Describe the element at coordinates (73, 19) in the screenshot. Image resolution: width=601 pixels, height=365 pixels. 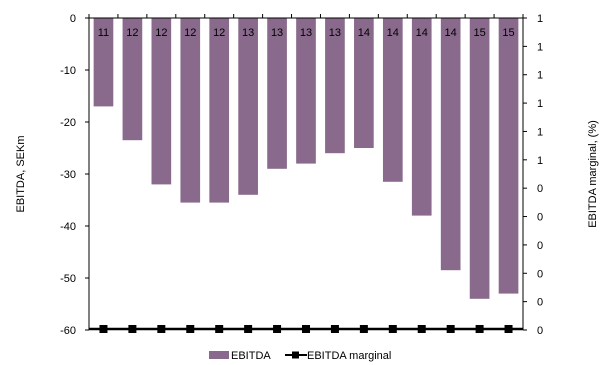
I see `left-axis-tick-label: 0` at that location.